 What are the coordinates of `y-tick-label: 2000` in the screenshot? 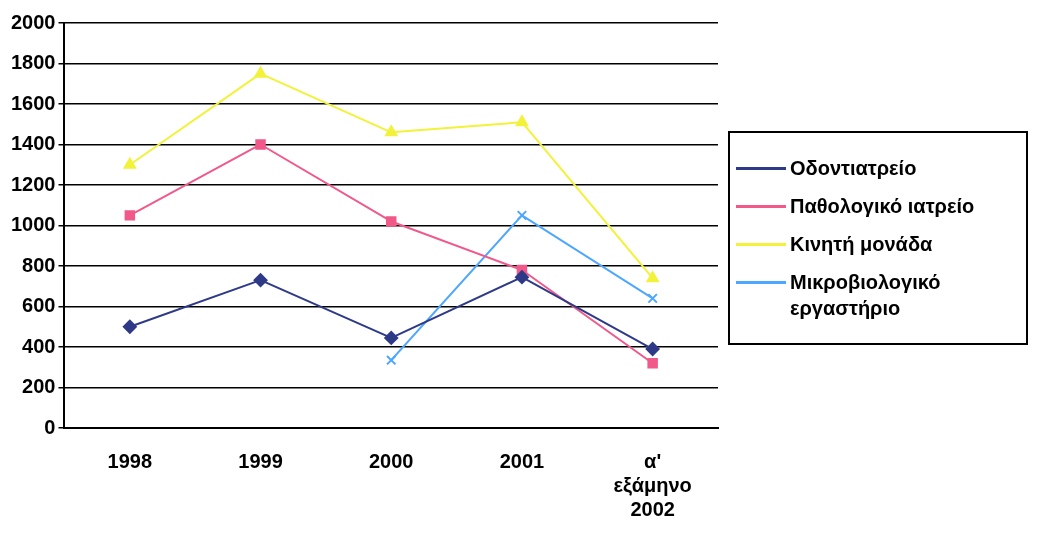 It's located at (33, 21).